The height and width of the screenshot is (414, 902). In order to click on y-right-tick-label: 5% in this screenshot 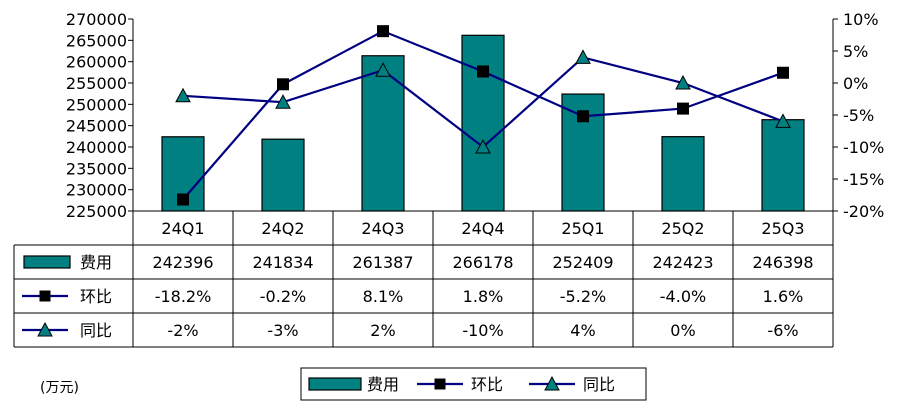, I will do `click(855, 51)`.